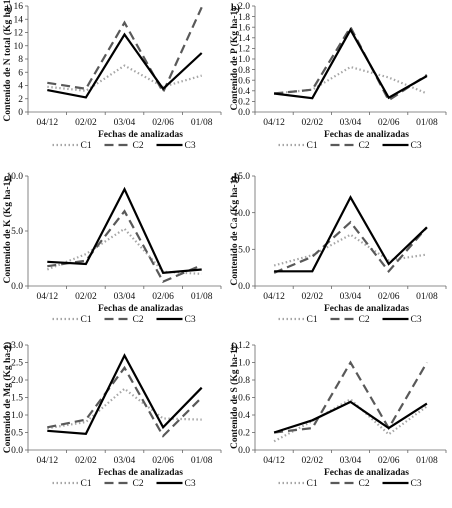 The height and width of the screenshot is (508, 452). Describe the element at coordinates (244, 39) in the screenshot. I see `y-tick-label: 1.4` at that location.